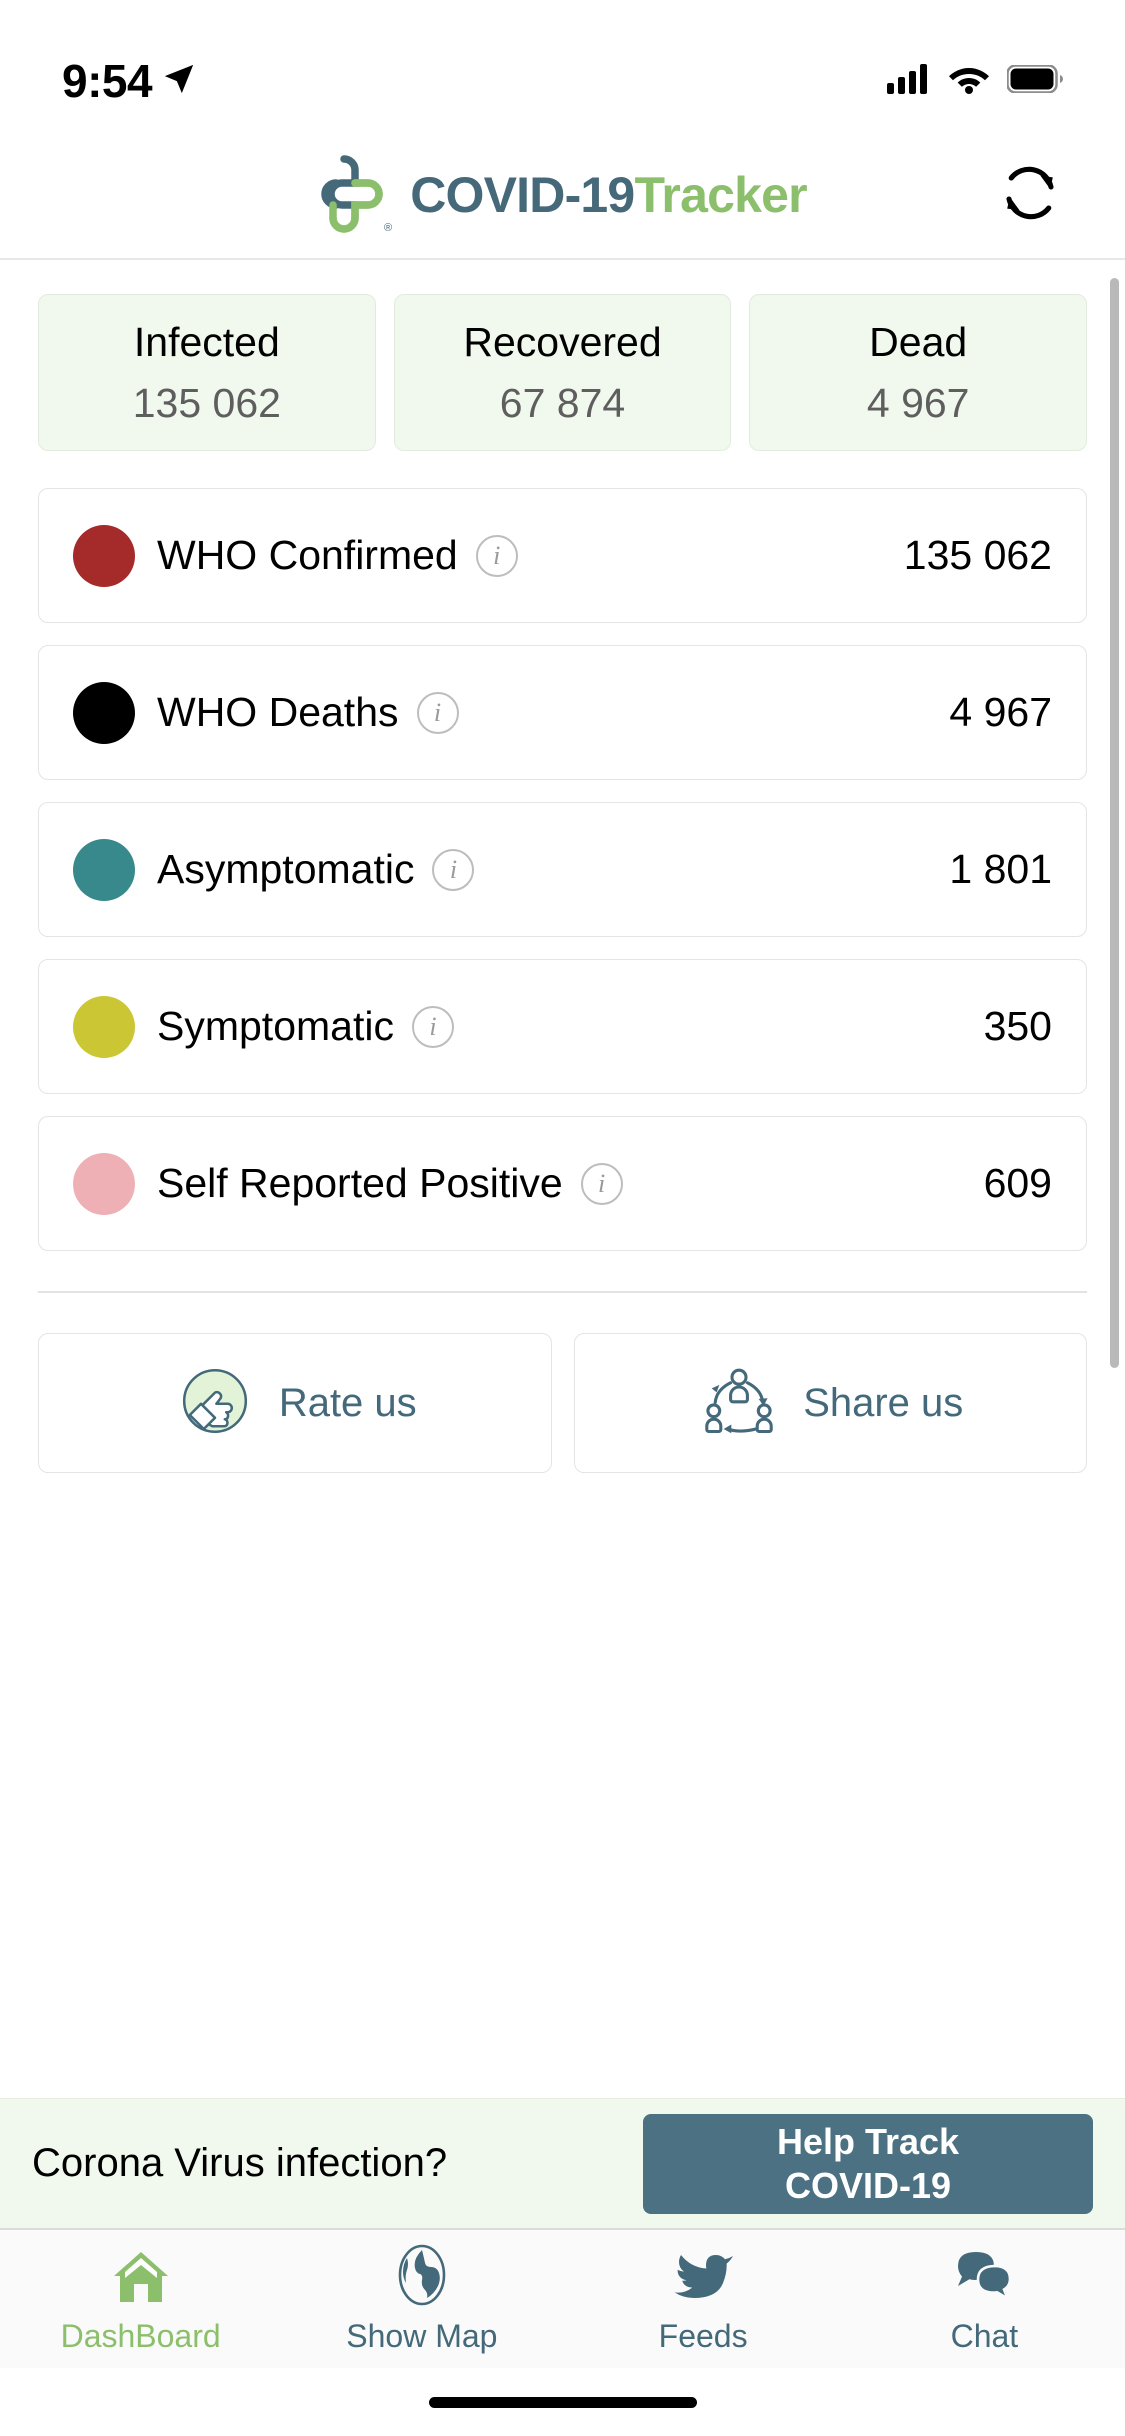 The width and height of the screenshot is (1125, 2436). I want to click on share-network-icon, so click(739, 1403).